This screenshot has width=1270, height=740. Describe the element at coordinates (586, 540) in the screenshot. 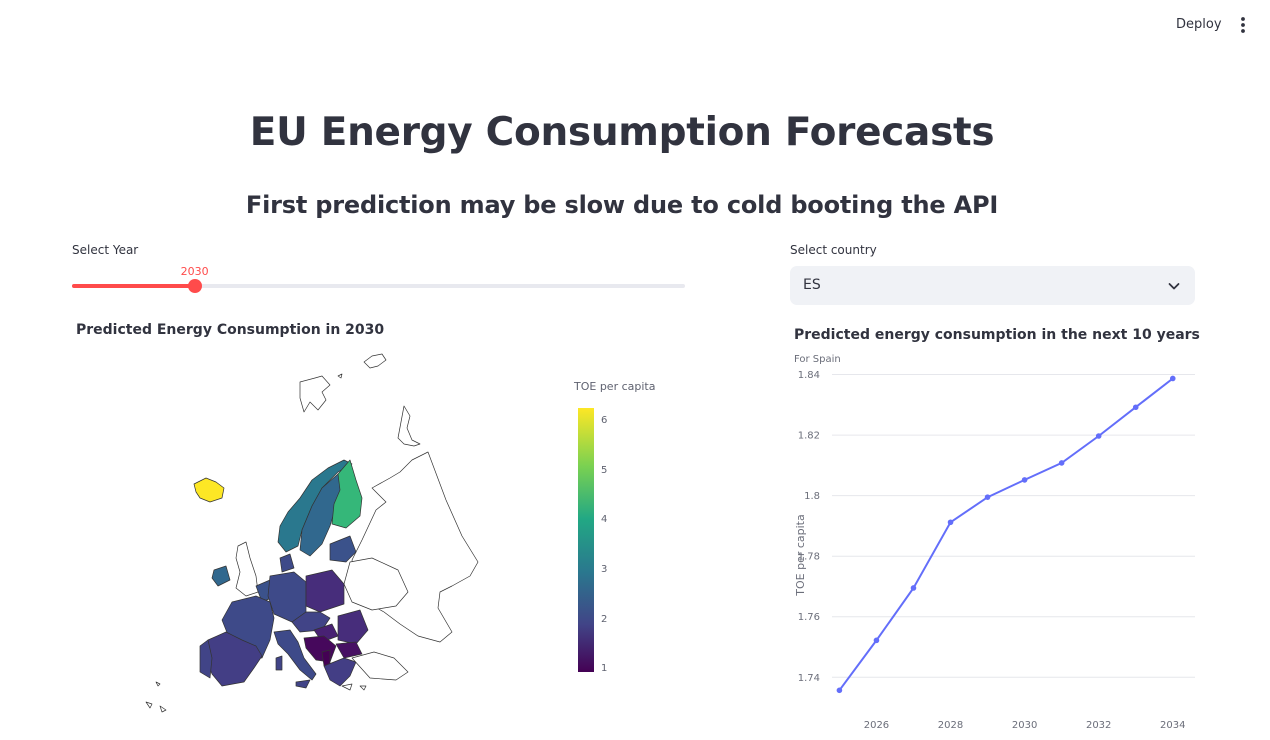

I see `colorbar` at that location.